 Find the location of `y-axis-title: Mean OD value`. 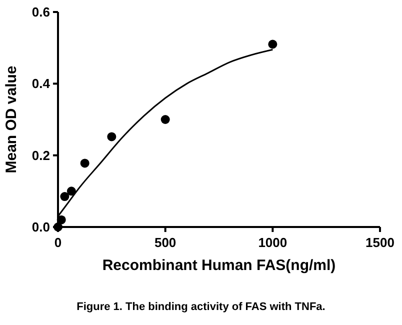

y-axis-title: Mean OD value is located at coordinates (11, 120).